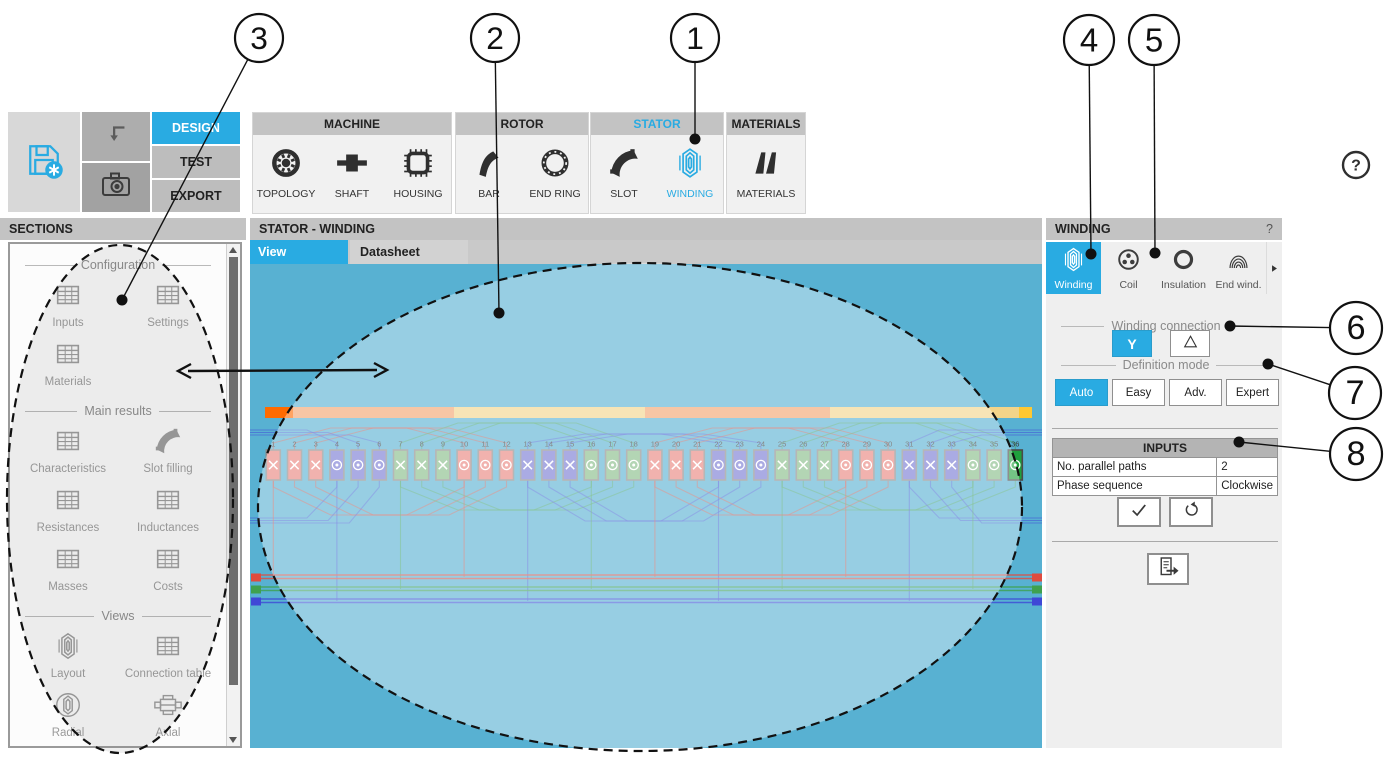  What do you see at coordinates (1154, 40) in the screenshot?
I see `callout-number: 5` at bounding box center [1154, 40].